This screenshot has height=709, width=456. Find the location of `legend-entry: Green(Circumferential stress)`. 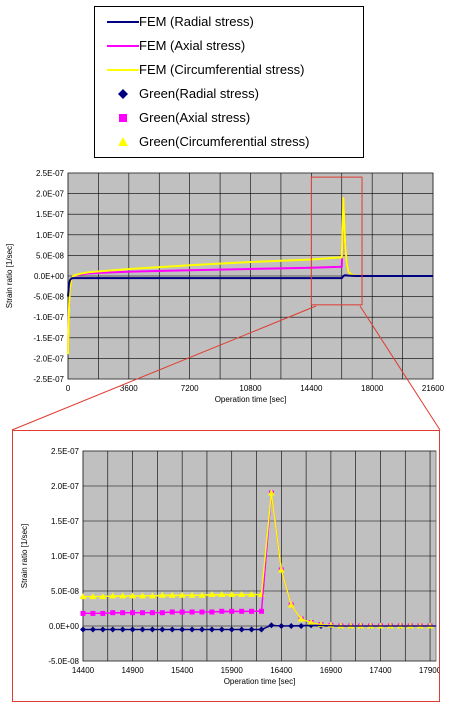

legend-entry: Green(Circumferential stress) is located at coordinates (229, 142).